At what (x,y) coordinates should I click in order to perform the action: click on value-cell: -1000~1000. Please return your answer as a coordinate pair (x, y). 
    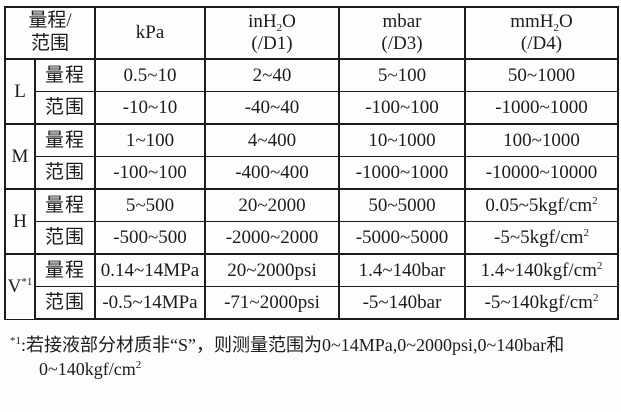
    Looking at the image, I should click on (402, 173).